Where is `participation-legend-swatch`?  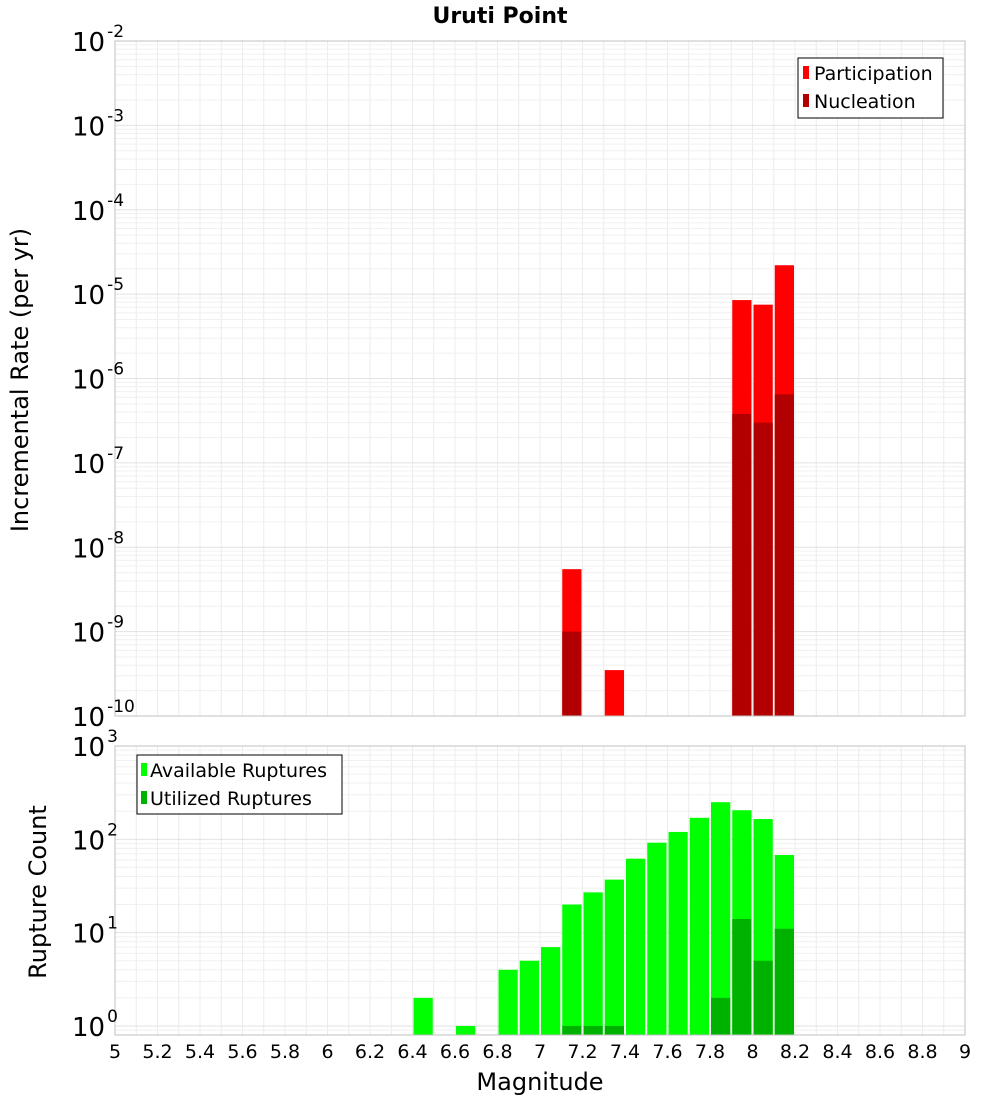
participation-legend-swatch is located at coordinates (806, 72).